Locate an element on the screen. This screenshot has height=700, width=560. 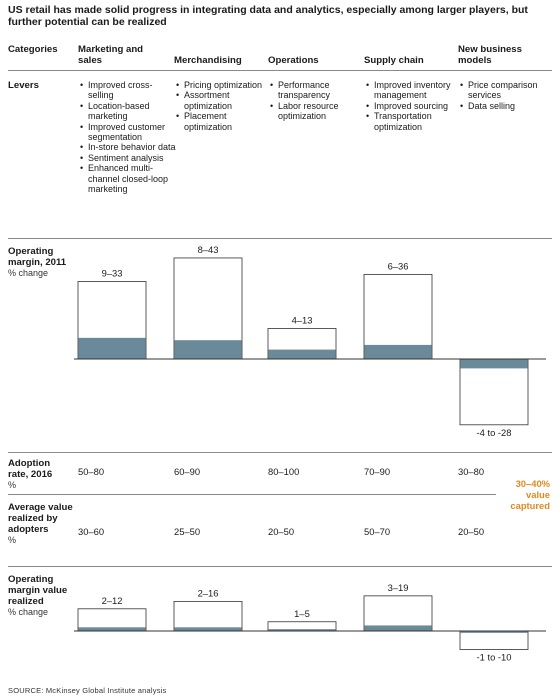
operating-margin-2011-unit: % change is located at coordinates (28, 273).